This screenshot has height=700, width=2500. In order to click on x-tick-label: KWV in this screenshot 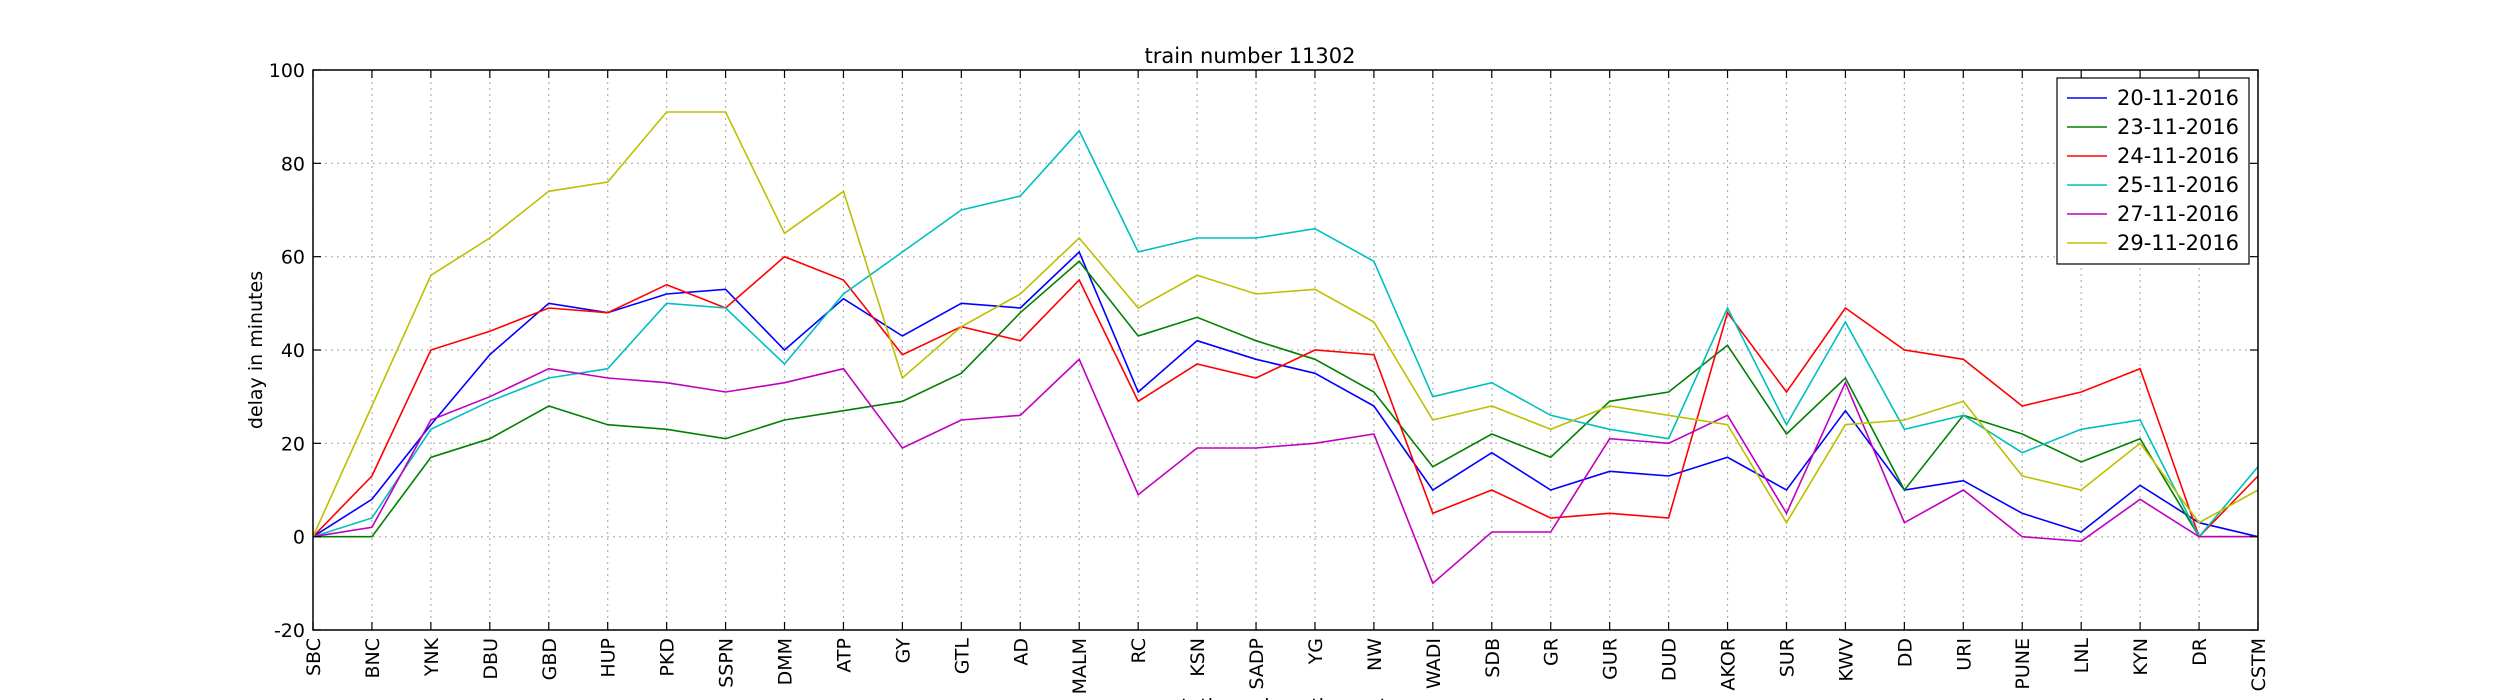, I will do `click(1846, 660)`.